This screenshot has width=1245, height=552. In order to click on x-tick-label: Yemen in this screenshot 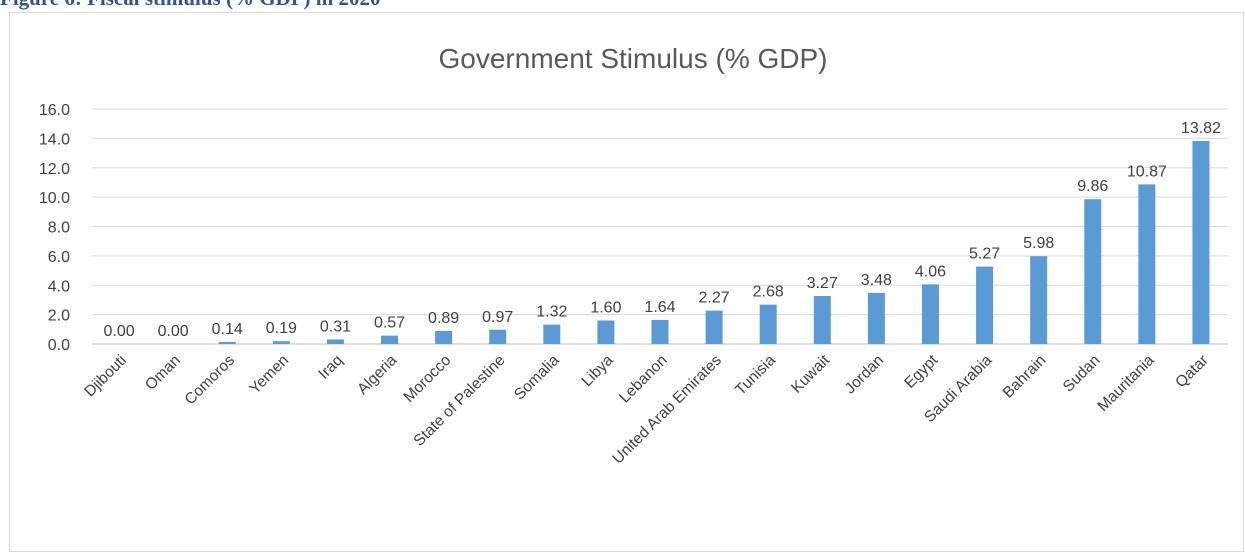, I will do `click(269, 375)`.